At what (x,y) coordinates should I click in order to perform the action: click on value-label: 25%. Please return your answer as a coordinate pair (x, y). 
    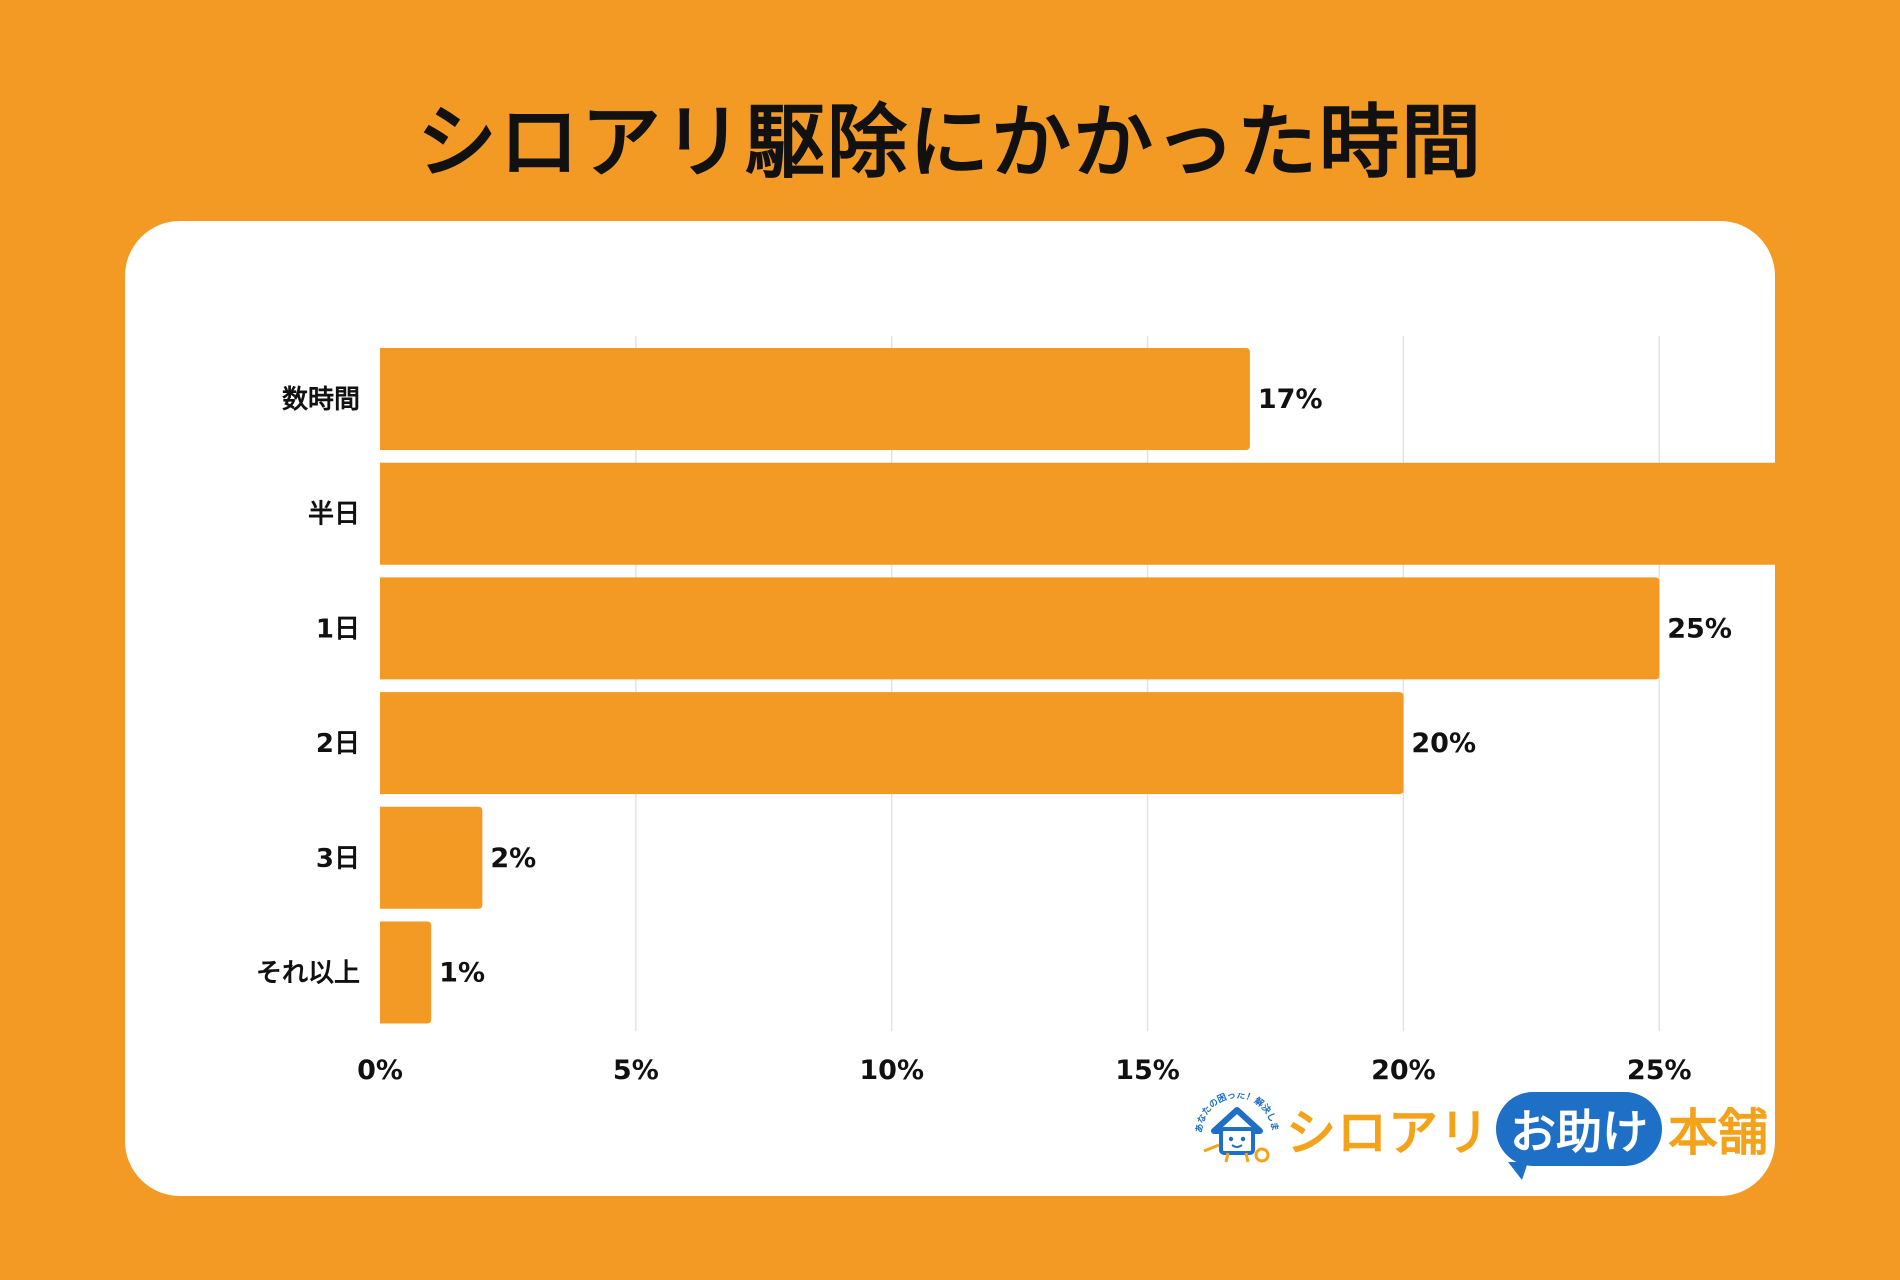
    Looking at the image, I should click on (1699, 628).